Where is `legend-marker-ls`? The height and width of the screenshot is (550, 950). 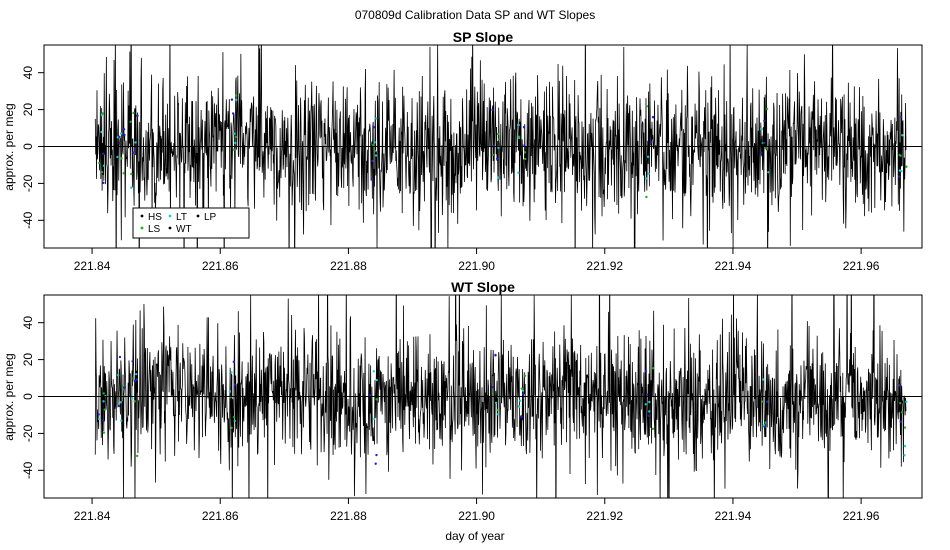 legend-marker-ls is located at coordinates (142, 228).